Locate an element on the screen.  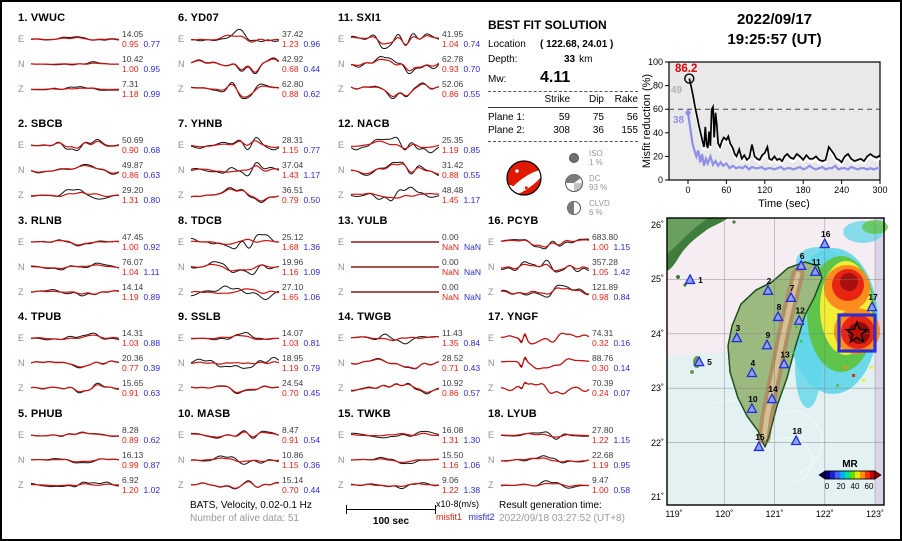
misfit1-value: 1.15 is located at coordinates (290, 149).